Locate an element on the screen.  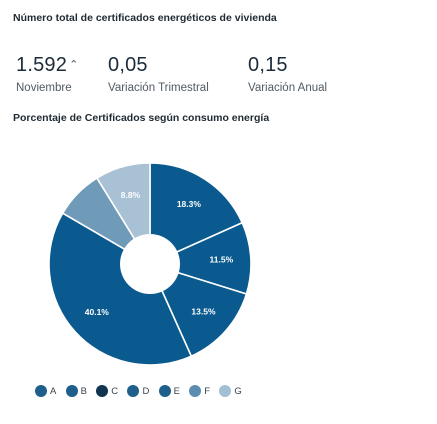
legend-label: C is located at coordinates (115, 391).